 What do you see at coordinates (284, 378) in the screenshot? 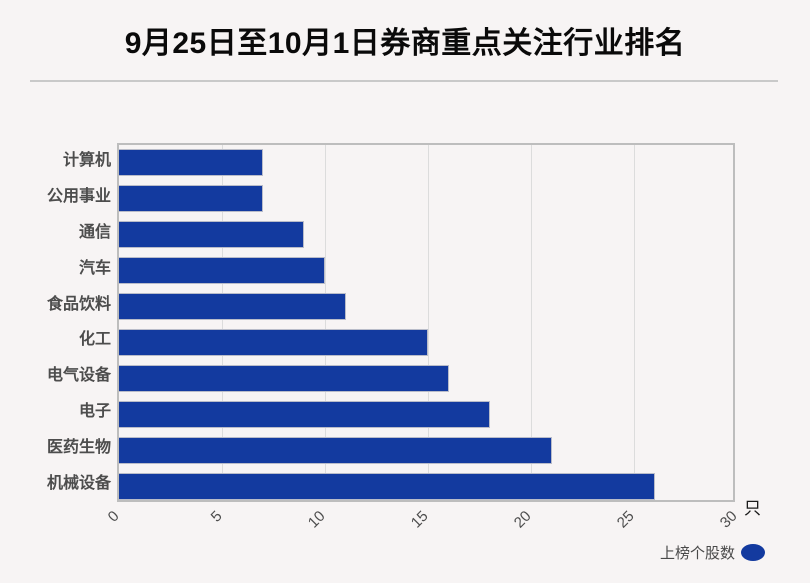
I see `bar-电气设备` at bounding box center [284, 378].